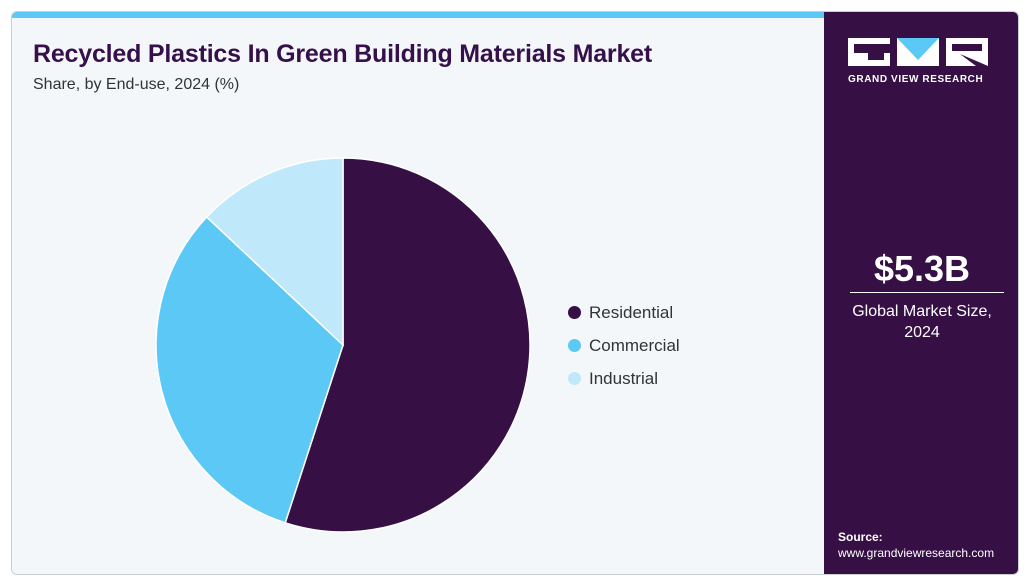 The width and height of the screenshot is (1032, 583). Describe the element at coordinates (418, 15) in the screenshot. I see `accent-strip` at that location.